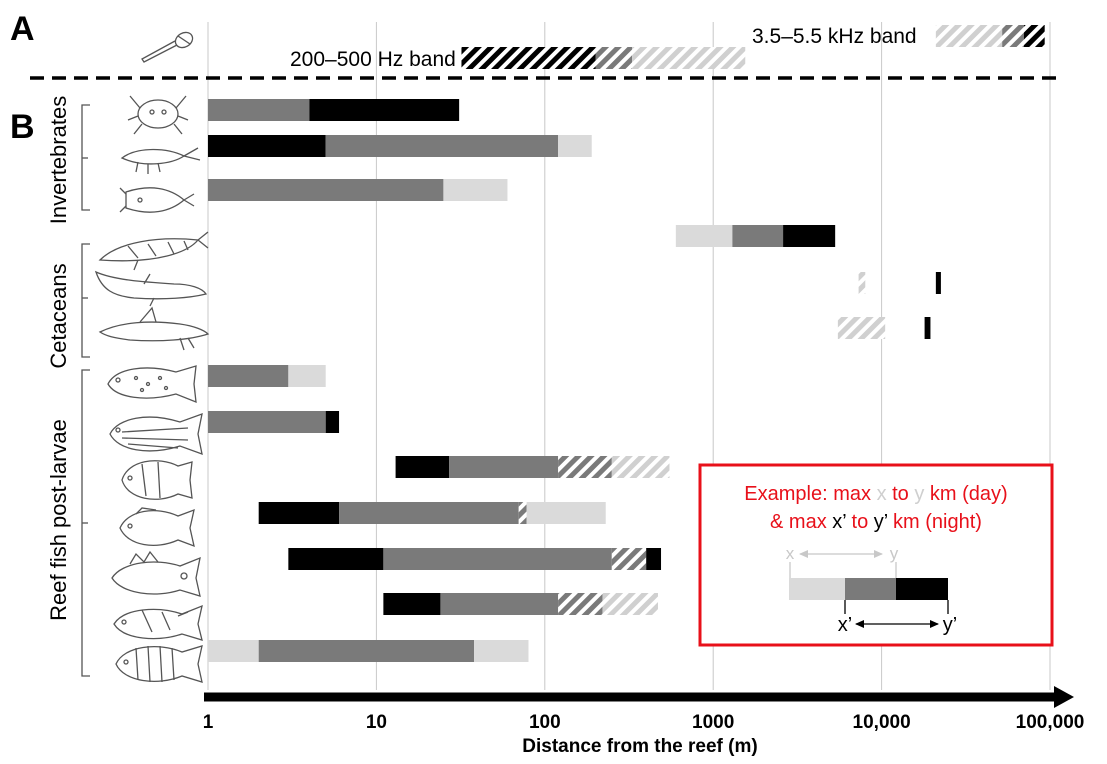 This screenshot has height=764, width=1107. Describe the element at coordinates (157, 480) in the screenshot. I see `butterflyfish-icon` at that location.